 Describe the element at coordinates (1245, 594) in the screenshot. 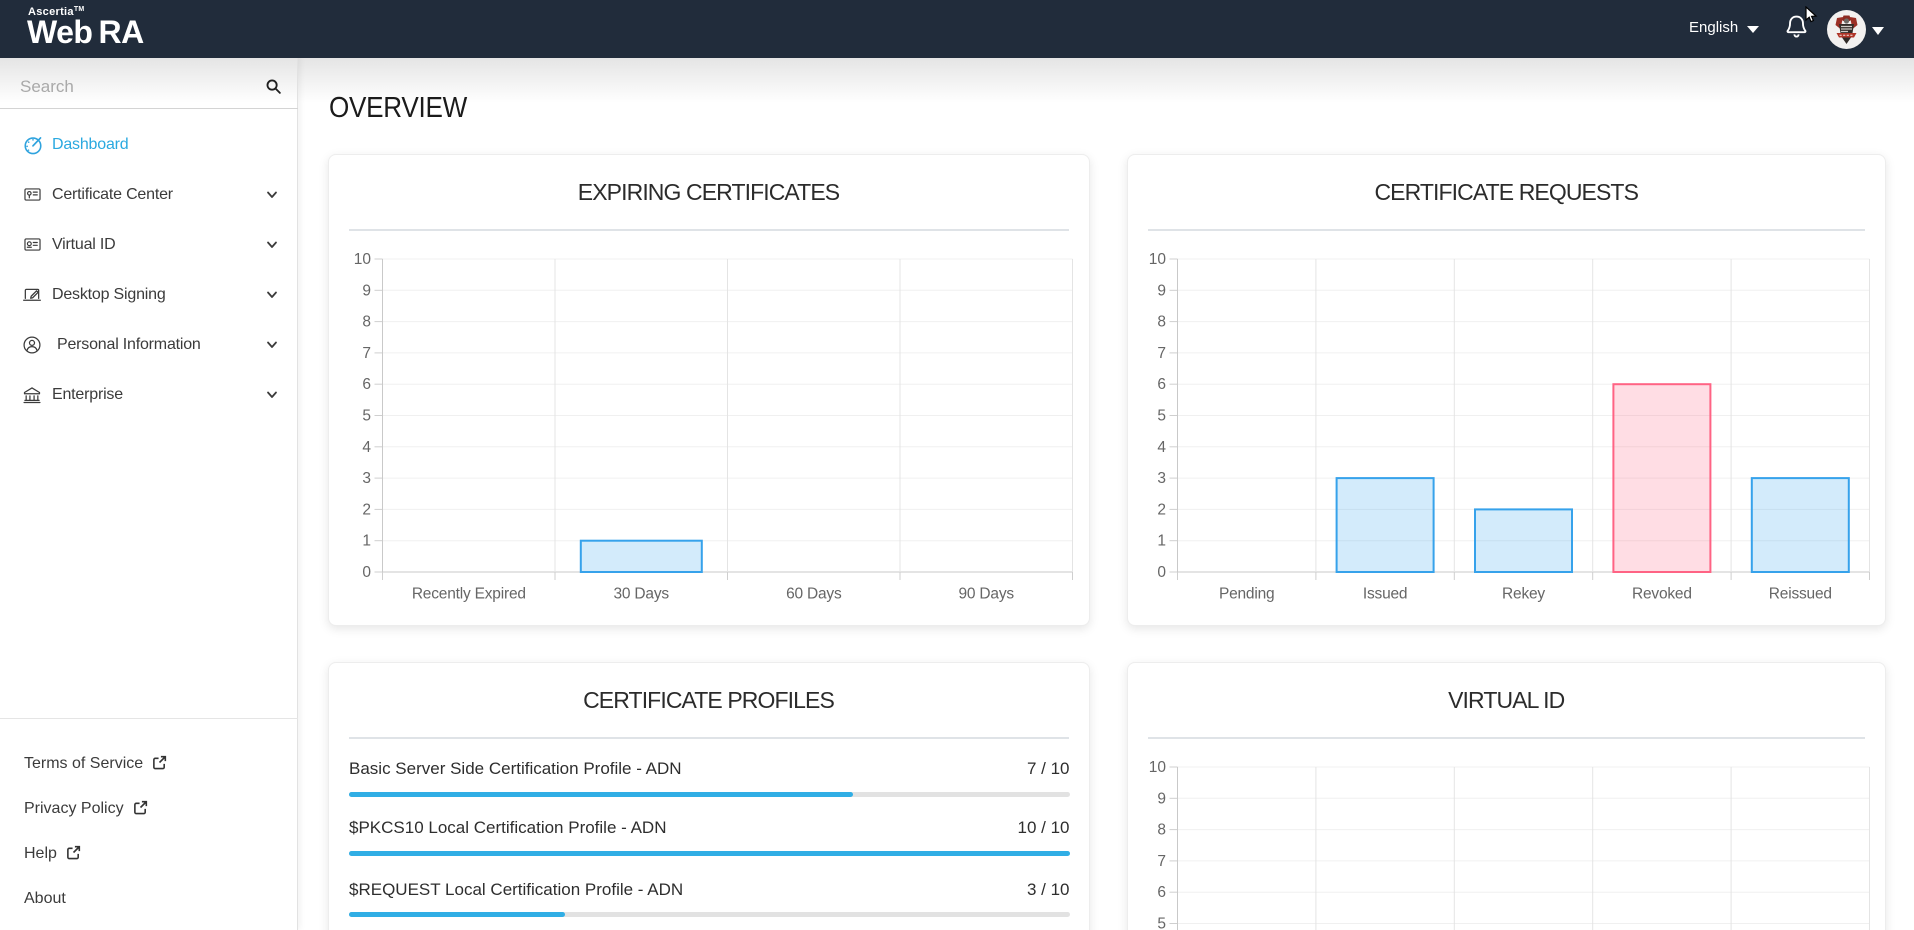

I see `svg-text: Pending` at that location.